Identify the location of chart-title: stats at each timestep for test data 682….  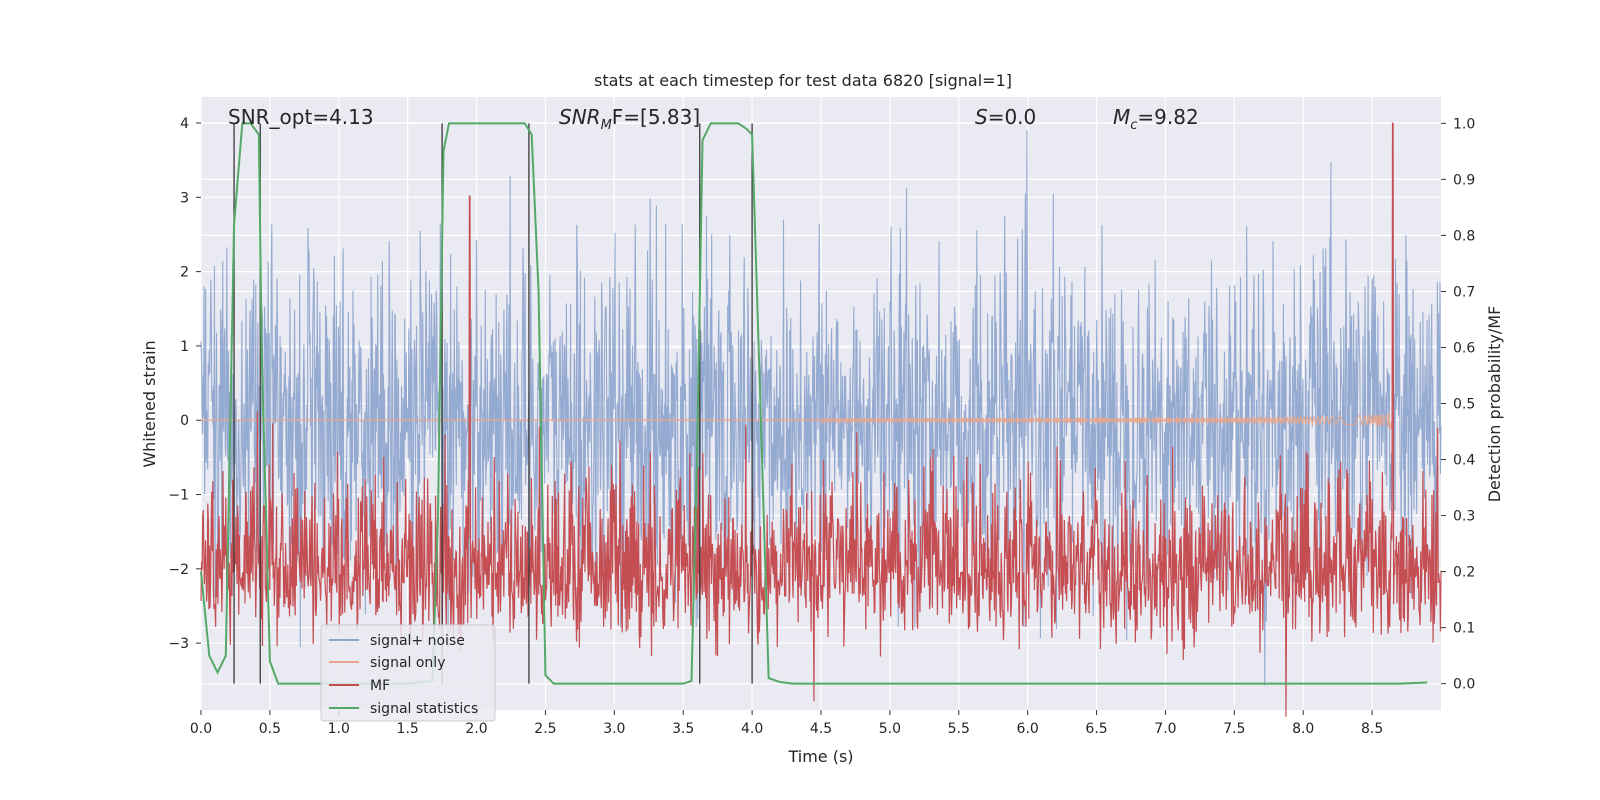
(803, 80).